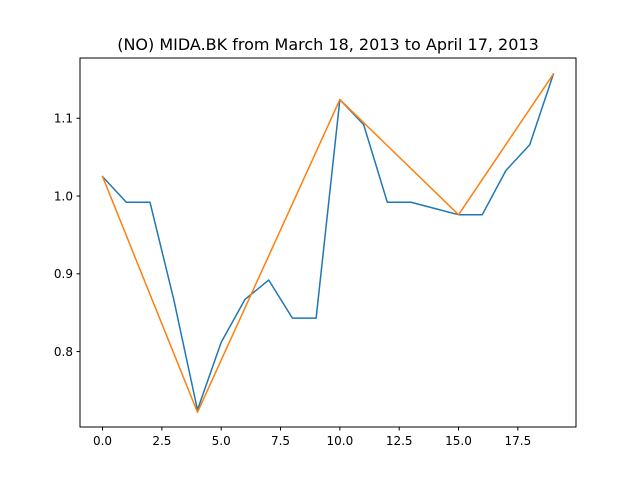 This screenshot has width=640, height=480. I want to click on x-tick-label: 5.0, so click(221, 441).